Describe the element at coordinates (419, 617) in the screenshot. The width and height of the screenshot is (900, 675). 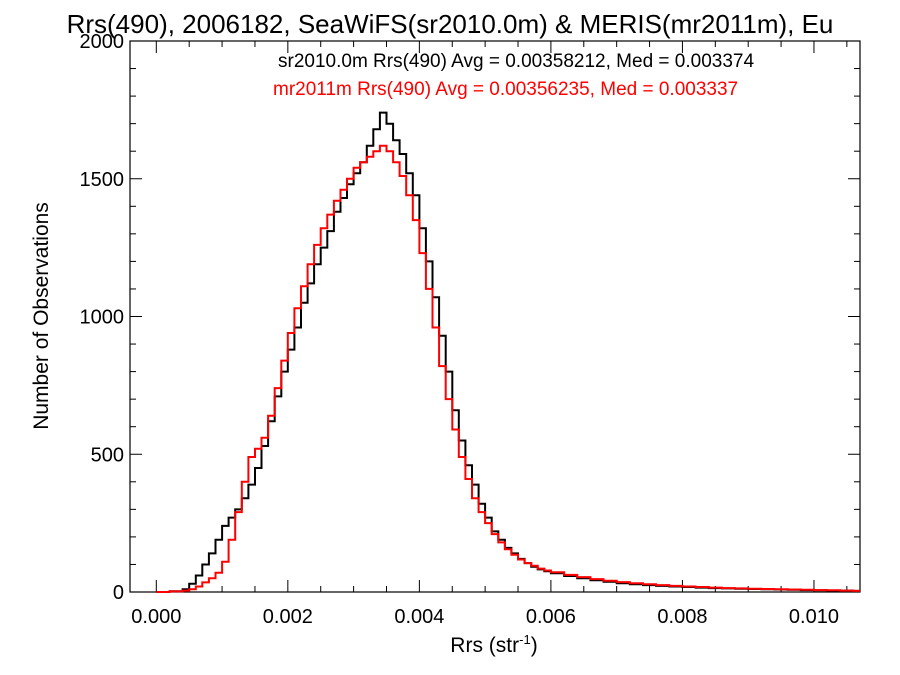
I see `x-tick-label: 0.004` at that location.